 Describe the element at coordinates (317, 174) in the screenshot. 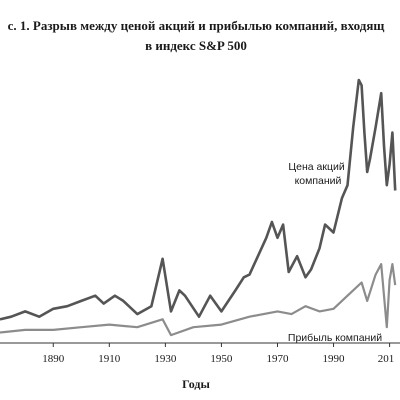

I see `price-series-label: Цена акций компаний` at that location.